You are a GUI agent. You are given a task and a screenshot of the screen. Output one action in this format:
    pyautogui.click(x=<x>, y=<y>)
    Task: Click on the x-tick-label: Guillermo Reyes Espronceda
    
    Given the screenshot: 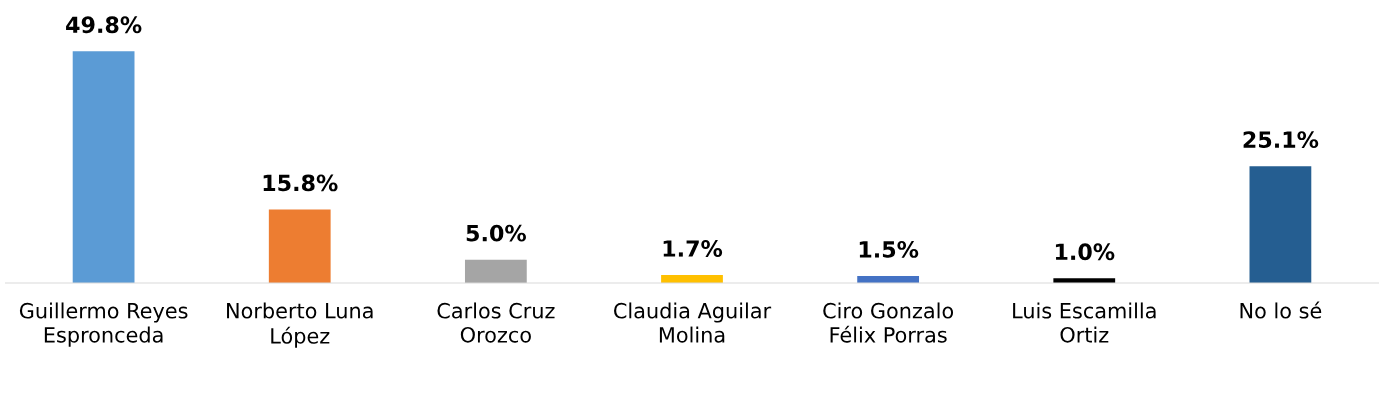 What is the action you would take?
    pyautogui.click(x=103, y=324)
    